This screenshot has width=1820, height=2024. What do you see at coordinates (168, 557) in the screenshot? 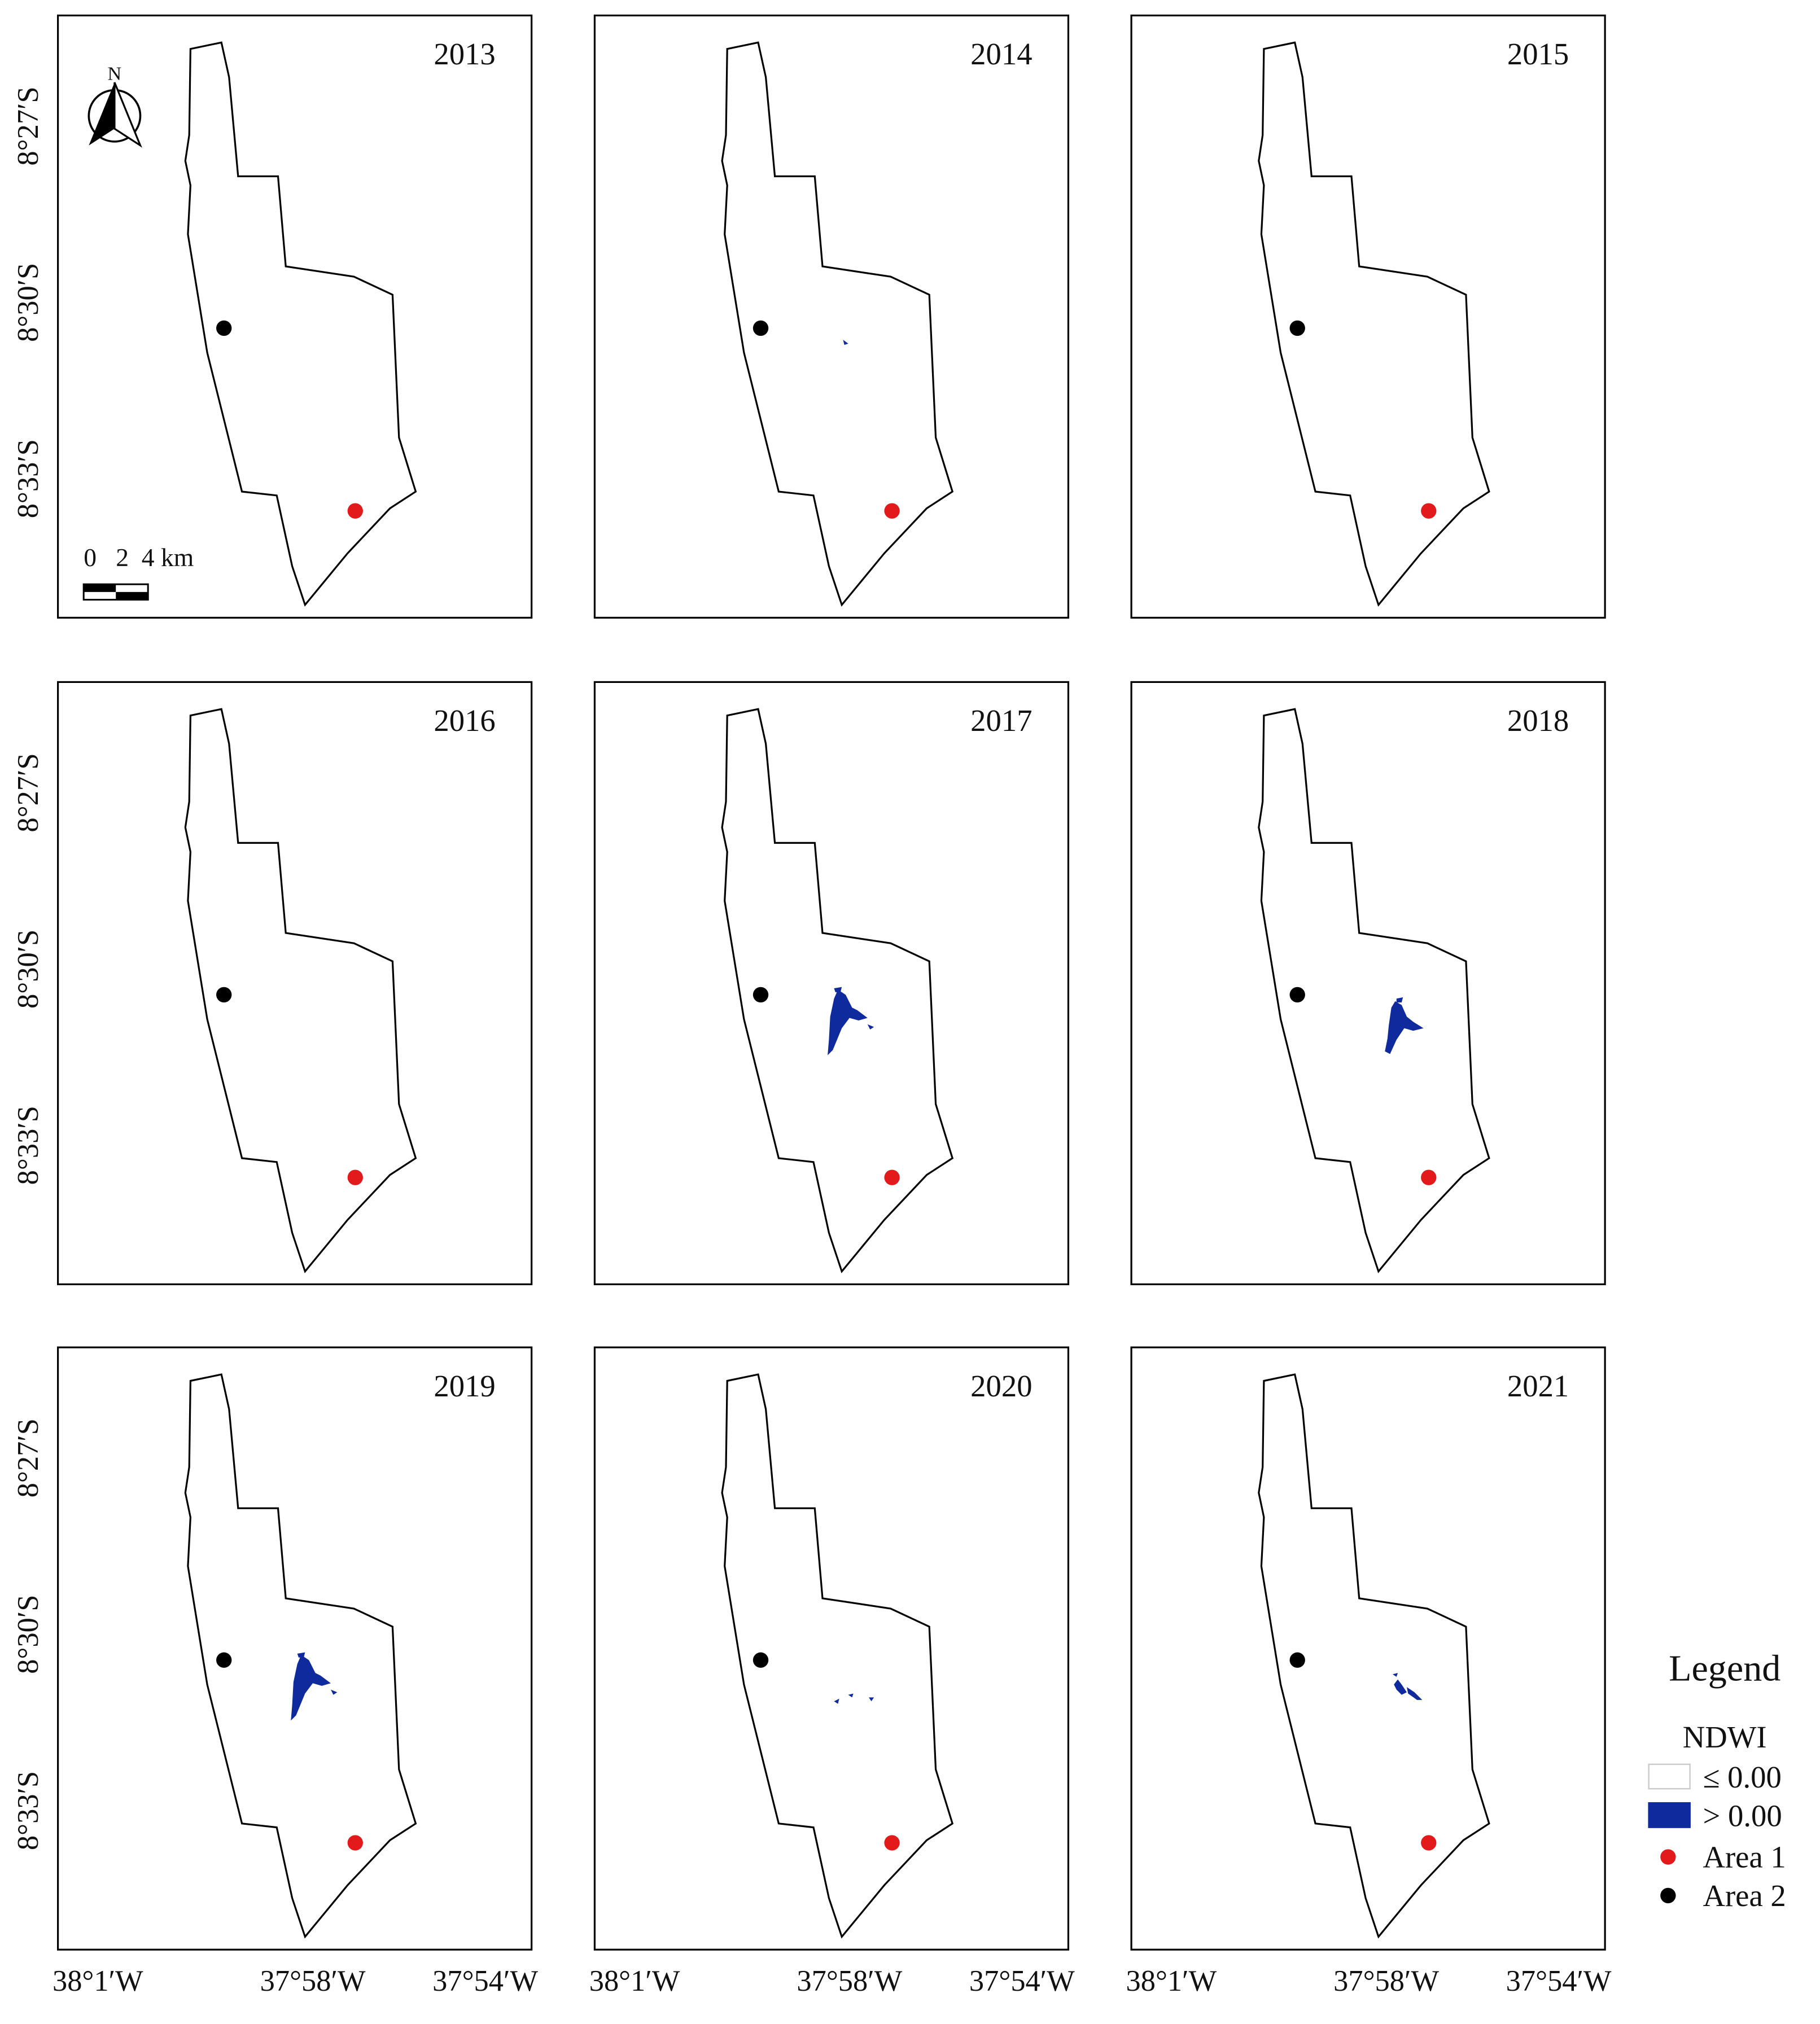
I see `scale-bar-label: 4 km` at bounding box center [168, 557].